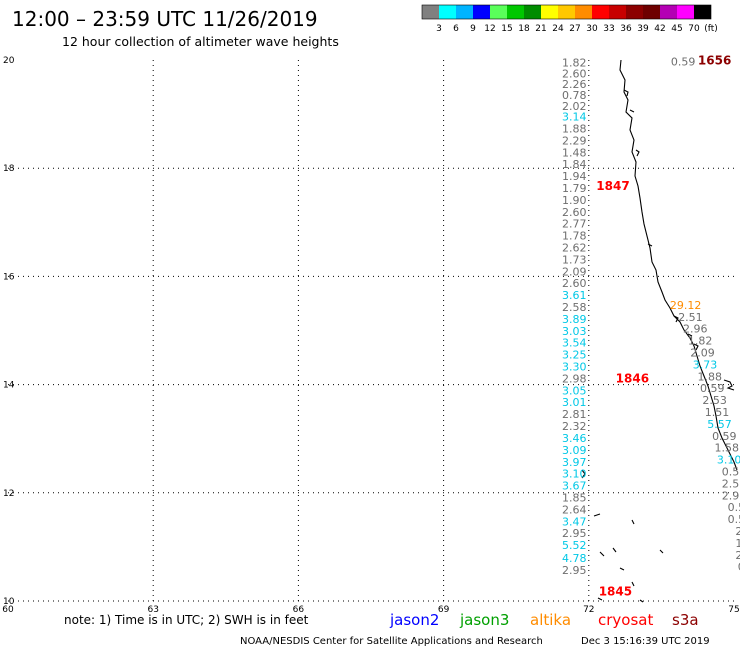 This screenshot has height=650, width=740. I want to click on wave-height-label: 1.51, so click(717, 412).